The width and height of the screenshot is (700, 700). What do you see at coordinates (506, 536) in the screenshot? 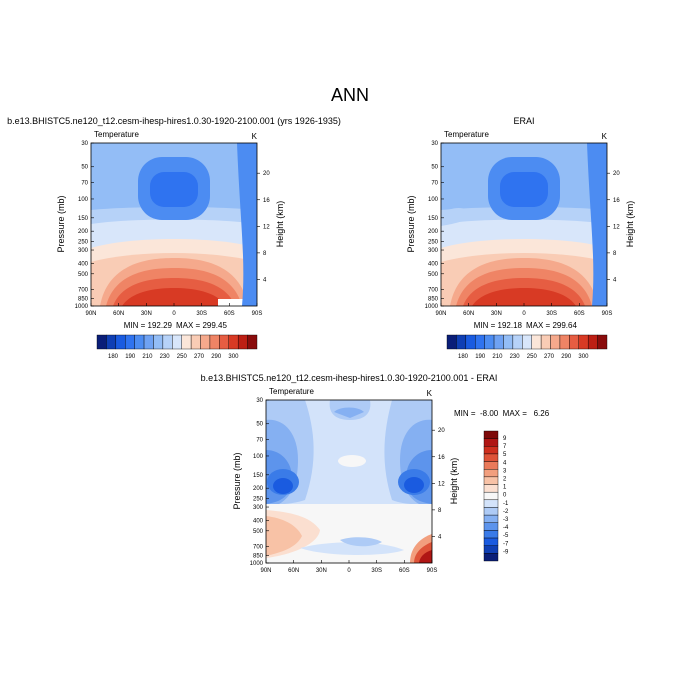
I see `colorbar-label: -5` at bounding box center [506, 536].